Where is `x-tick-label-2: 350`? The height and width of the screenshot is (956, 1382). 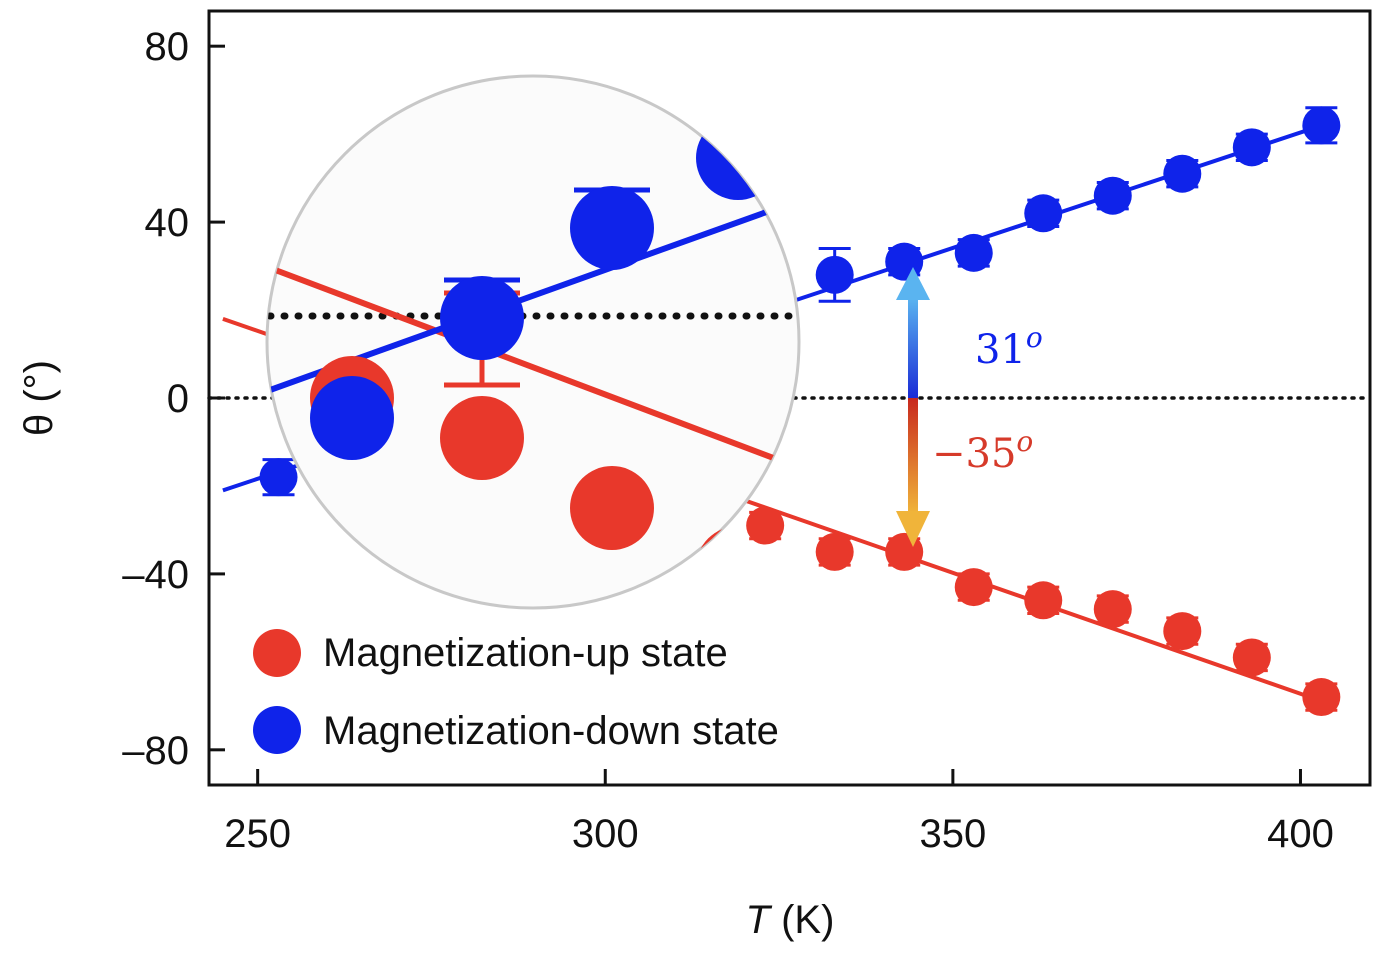
x-tick-label-2: 350 is located at coordinates (952, 834).